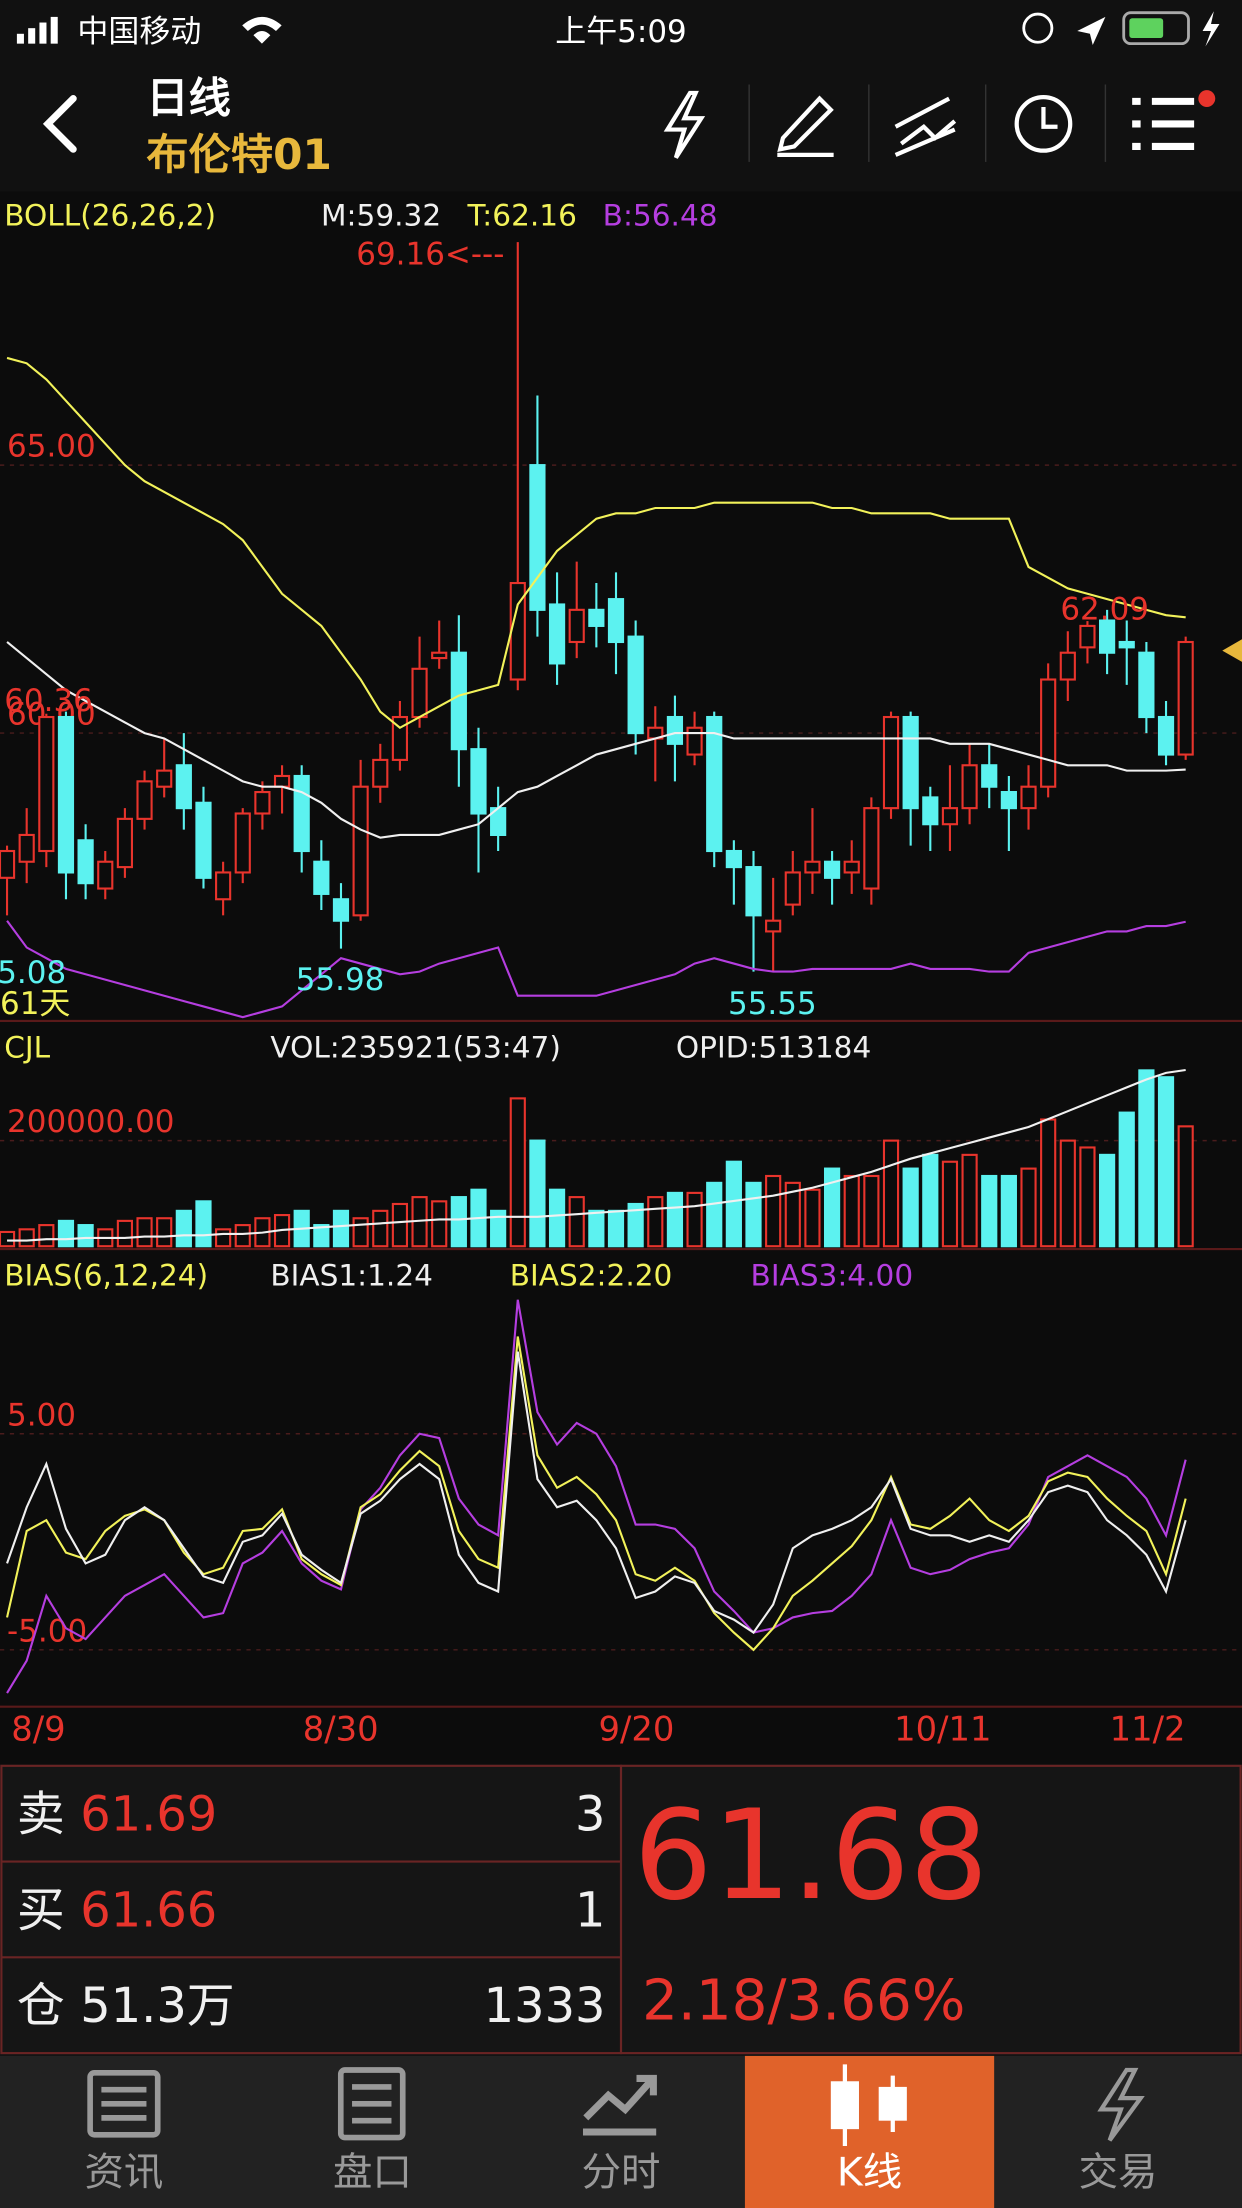 This screenshot has width=1242, height=2208. I want to click on news-icon-lines, so click(124, 2103).